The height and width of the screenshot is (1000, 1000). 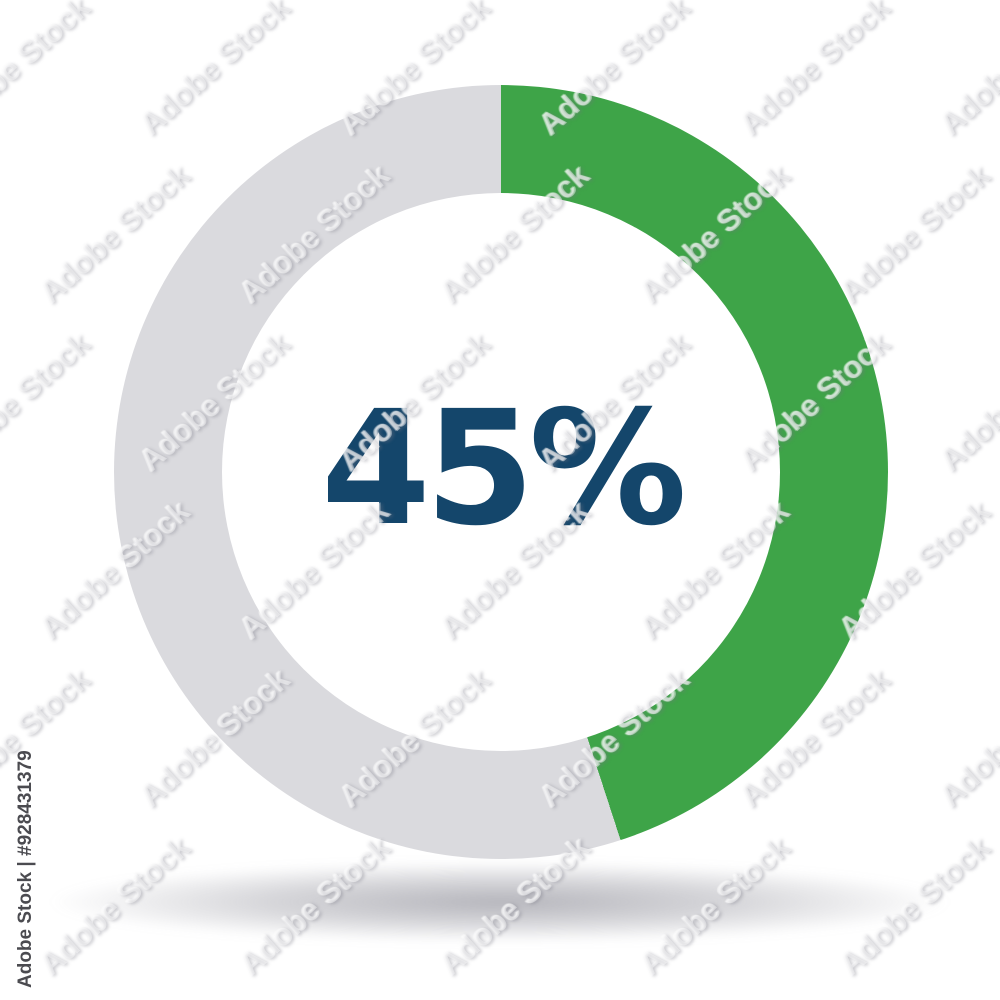 What do you see at coordinates (503, 469) in the screenshot?
I see `percent-value-label: 45%` at bounding box center [503, 469].